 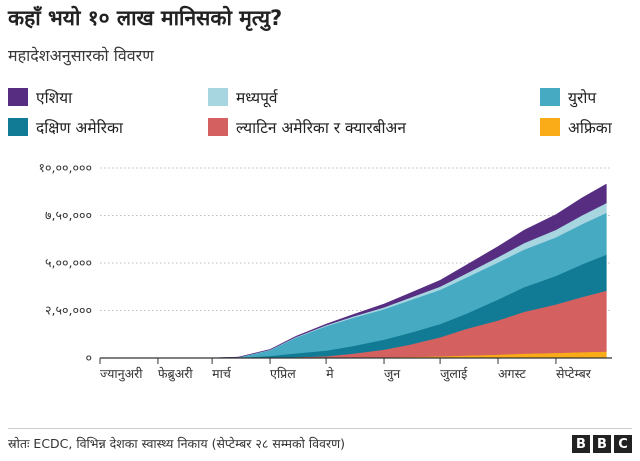 I want to click on x-tick-label: फेब्रुअरी, so click(x=175, y=374).